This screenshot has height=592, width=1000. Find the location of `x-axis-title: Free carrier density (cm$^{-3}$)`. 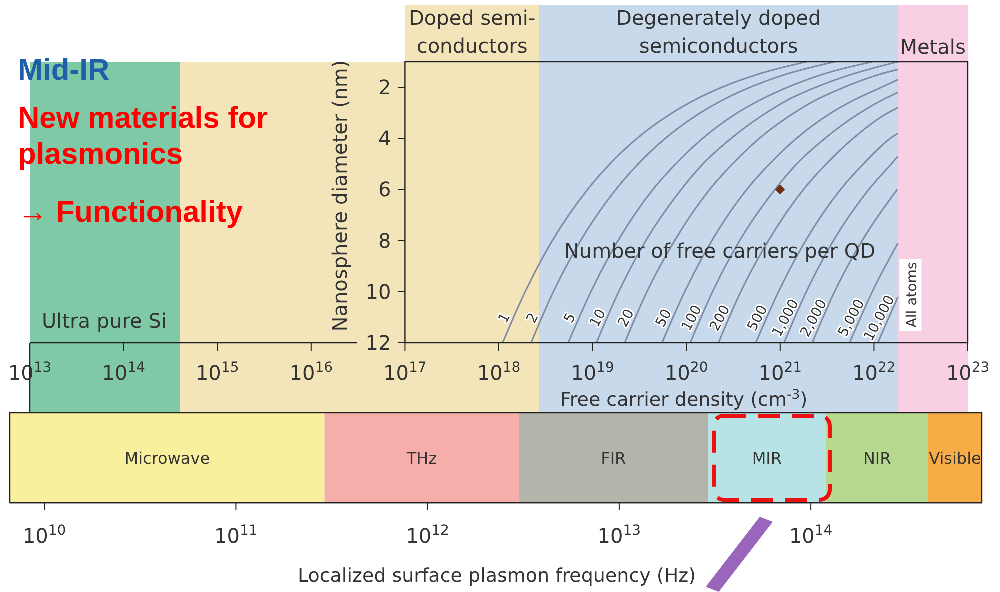

x-axis-title: Free carrier density (cm$^{-3}$) is located at coordinates (684, 399).